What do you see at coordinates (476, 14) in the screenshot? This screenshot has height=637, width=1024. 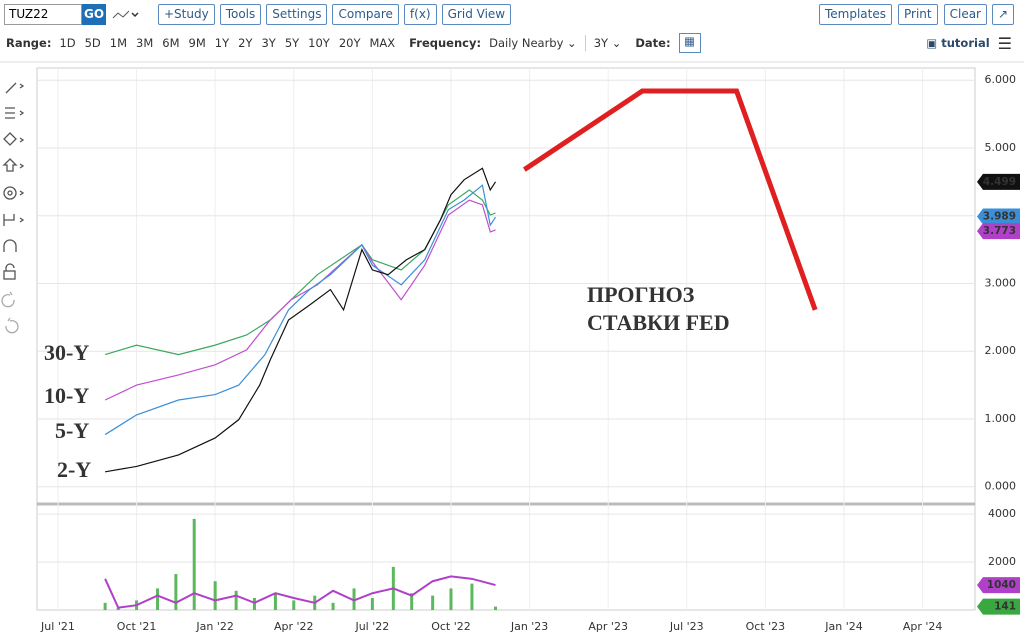 I see `tool-button: Grid View` at bounding box center [476, 14].